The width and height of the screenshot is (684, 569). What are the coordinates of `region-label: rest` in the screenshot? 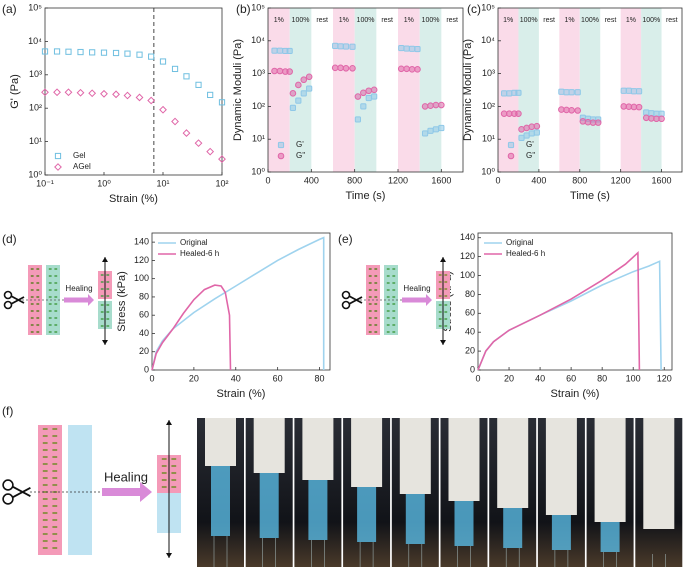 It's located at (611, 20).